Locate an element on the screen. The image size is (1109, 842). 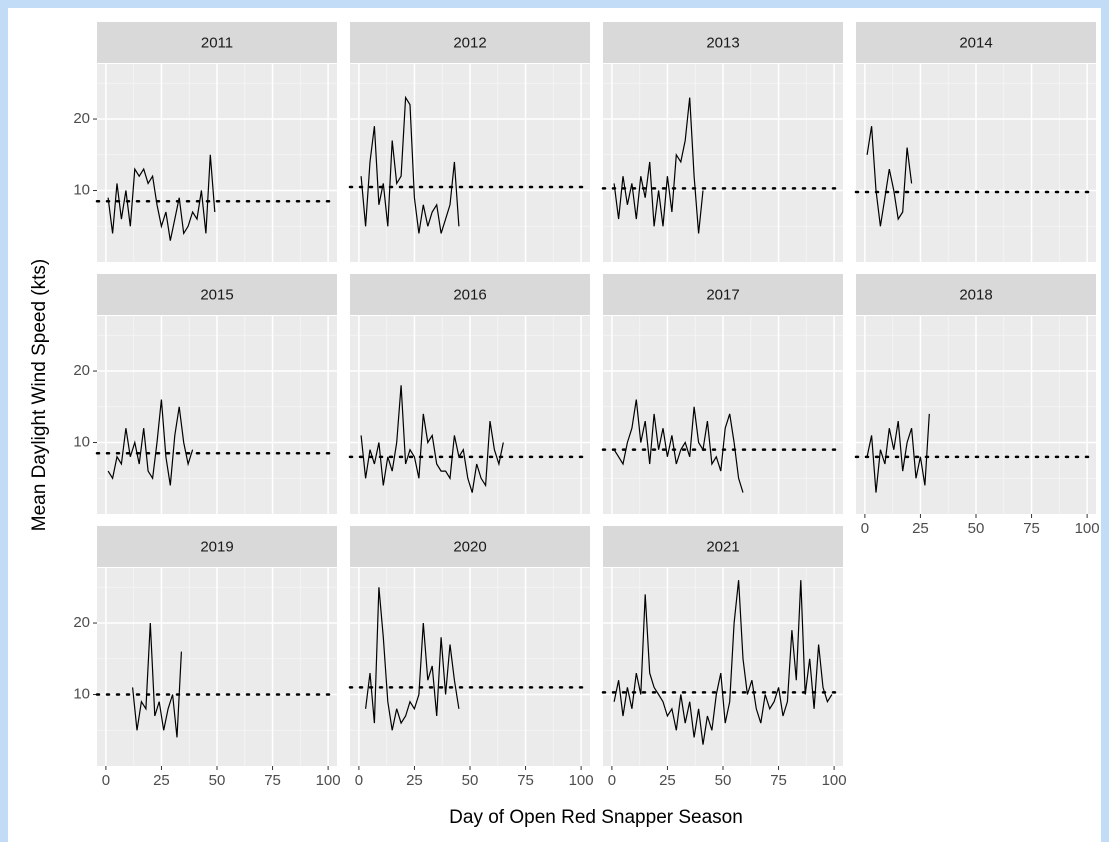
facet-title: 2015 is located at coordinates (216, 294).